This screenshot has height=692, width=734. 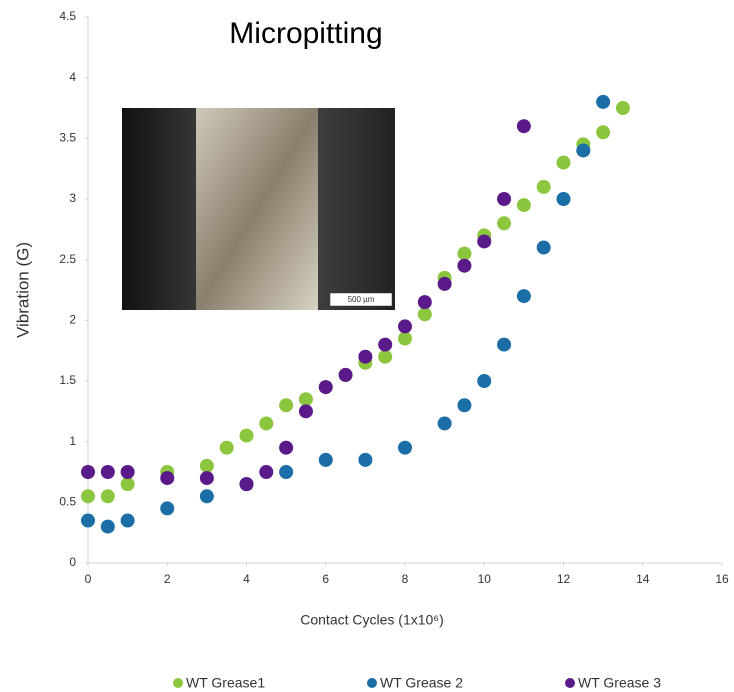 I want to click on legend-label: WT Grease1, so click(x=225, y=683).